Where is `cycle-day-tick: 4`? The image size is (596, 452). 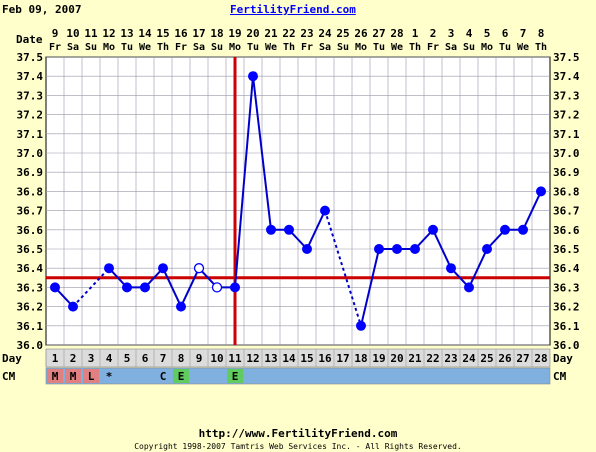 cycle-day-tick: 4 is located at coordinates (109, 358).